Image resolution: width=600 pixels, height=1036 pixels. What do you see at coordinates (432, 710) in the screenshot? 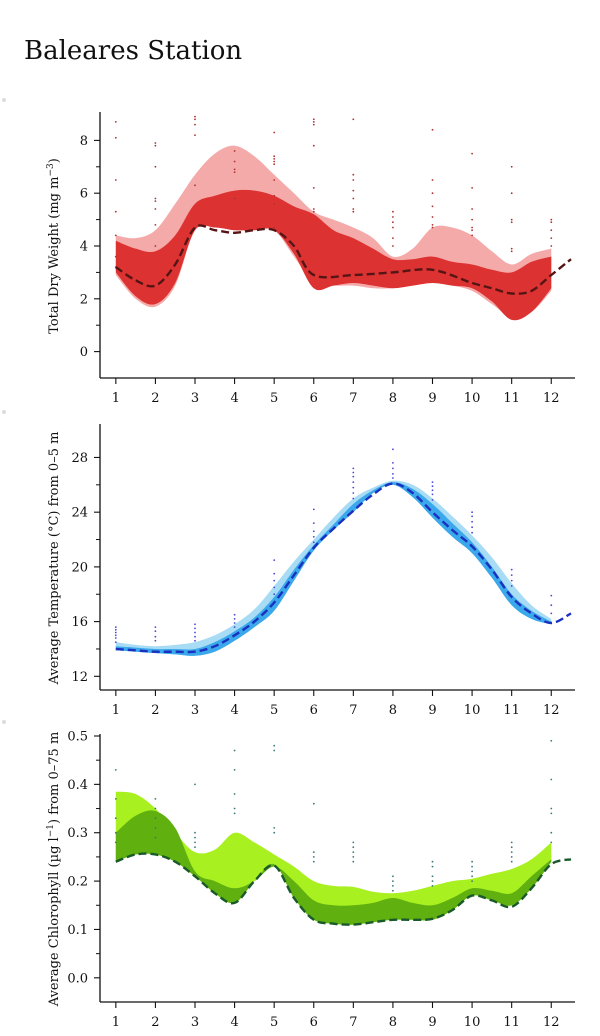
I see `temperature-x-tick-label: 9` at bounding box center [432, 710].